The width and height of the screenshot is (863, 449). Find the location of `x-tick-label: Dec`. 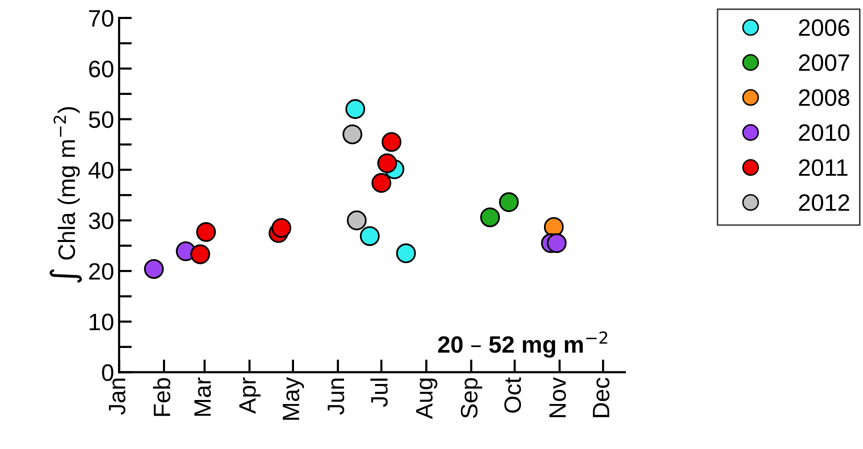

x-tick-label: Dec is located at coordinates (601, 398).